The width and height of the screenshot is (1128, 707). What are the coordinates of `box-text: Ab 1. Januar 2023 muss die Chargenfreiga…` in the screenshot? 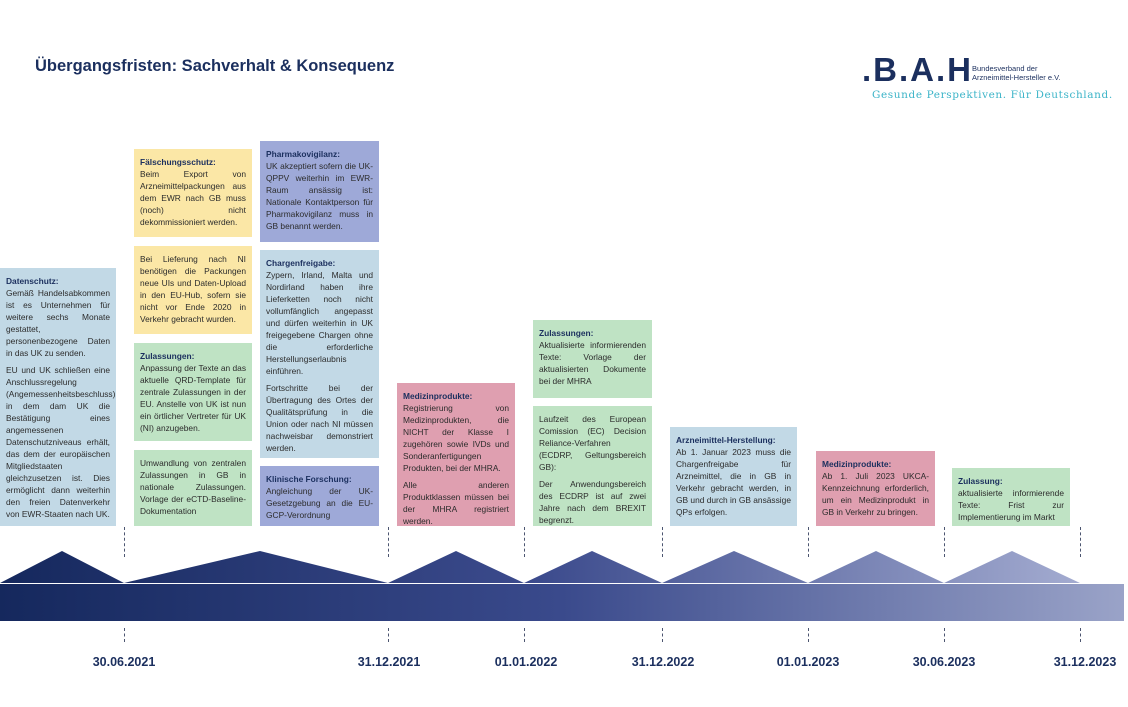 It's located at (733, 482).